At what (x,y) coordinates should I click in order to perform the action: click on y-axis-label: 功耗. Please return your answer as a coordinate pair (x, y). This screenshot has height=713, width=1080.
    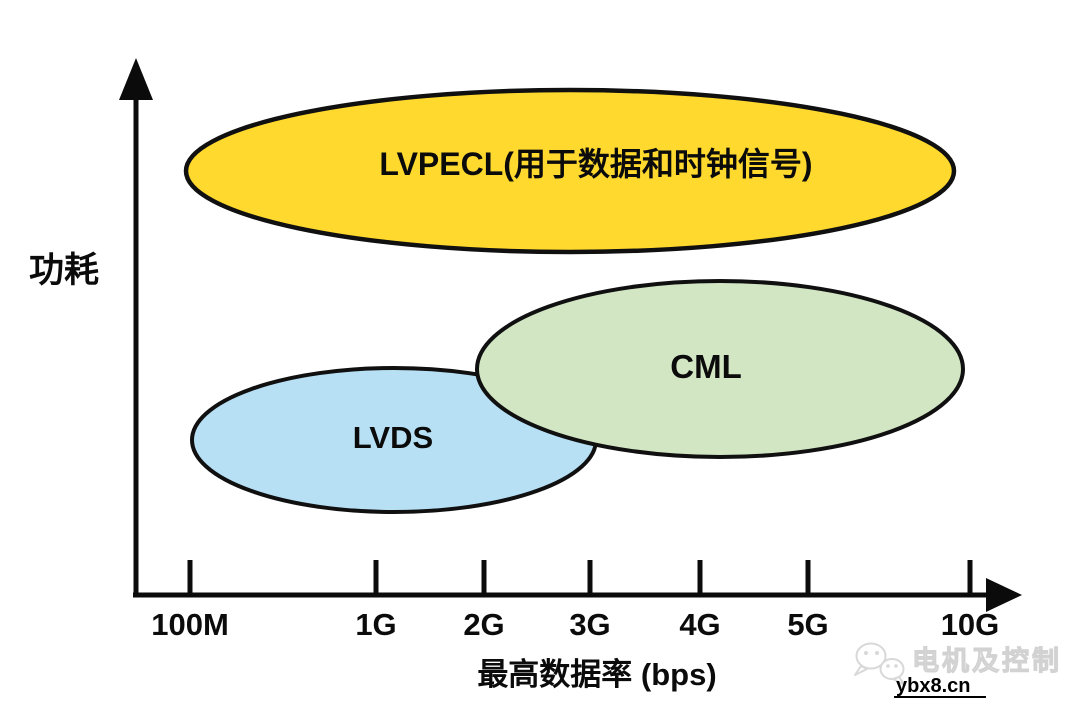
    Looking at the image, I should click on (64, 270).